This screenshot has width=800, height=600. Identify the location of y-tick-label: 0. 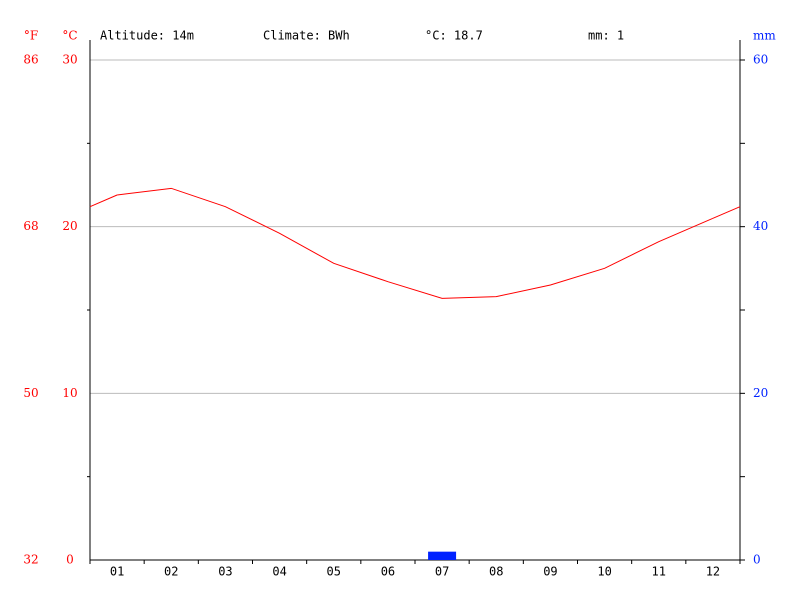
(70, 560).